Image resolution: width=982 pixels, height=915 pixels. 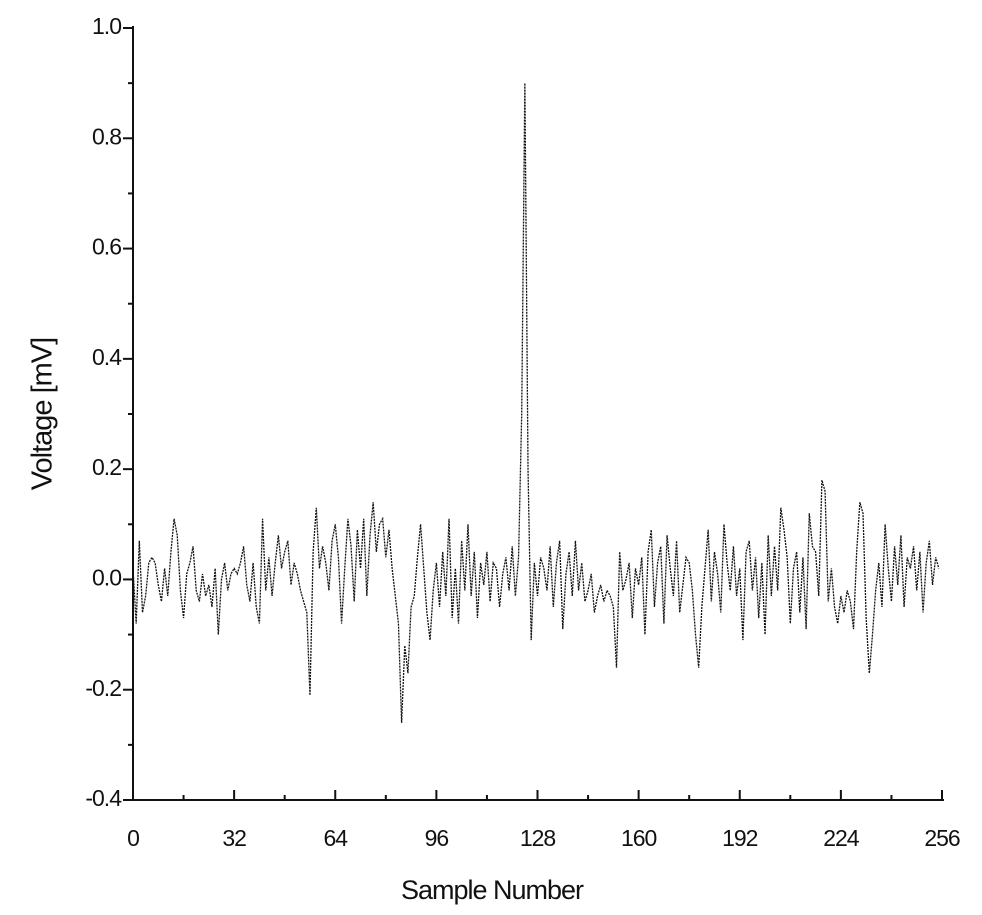 I want to click on x-tick-label: 160, so click(x=639, y=838).